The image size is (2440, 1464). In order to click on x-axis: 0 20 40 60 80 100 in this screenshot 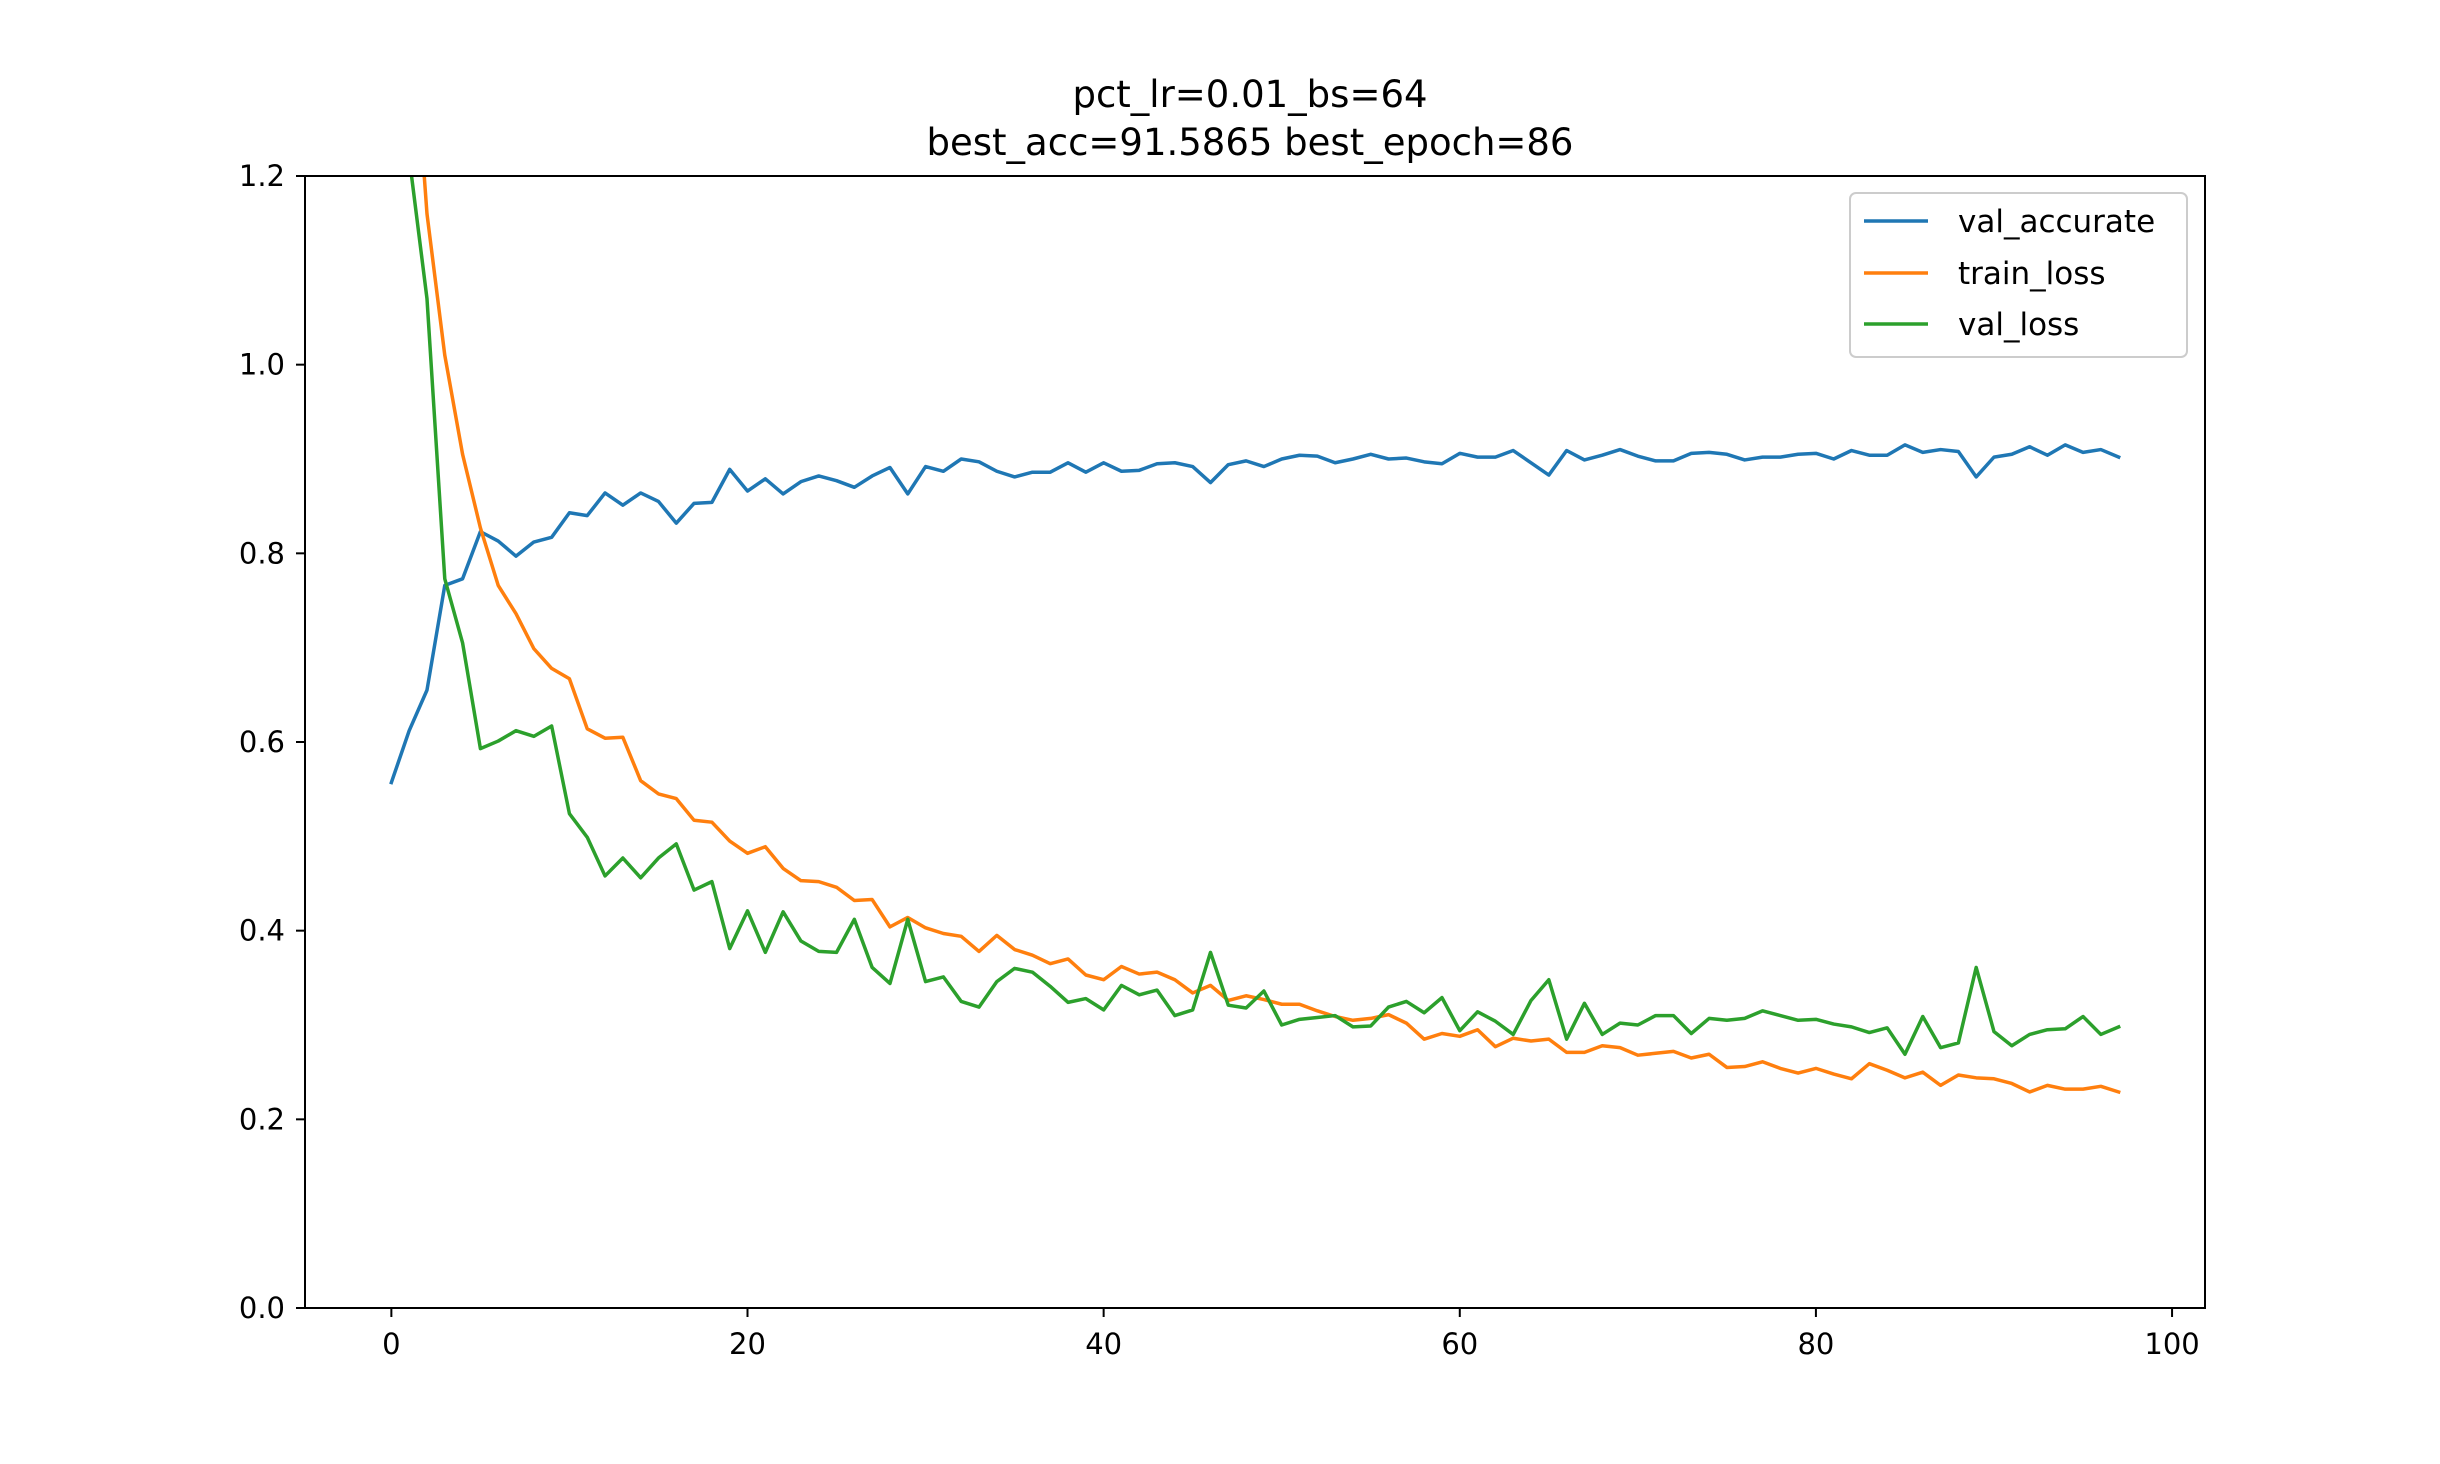, I will do `click(1291, 1334)`.